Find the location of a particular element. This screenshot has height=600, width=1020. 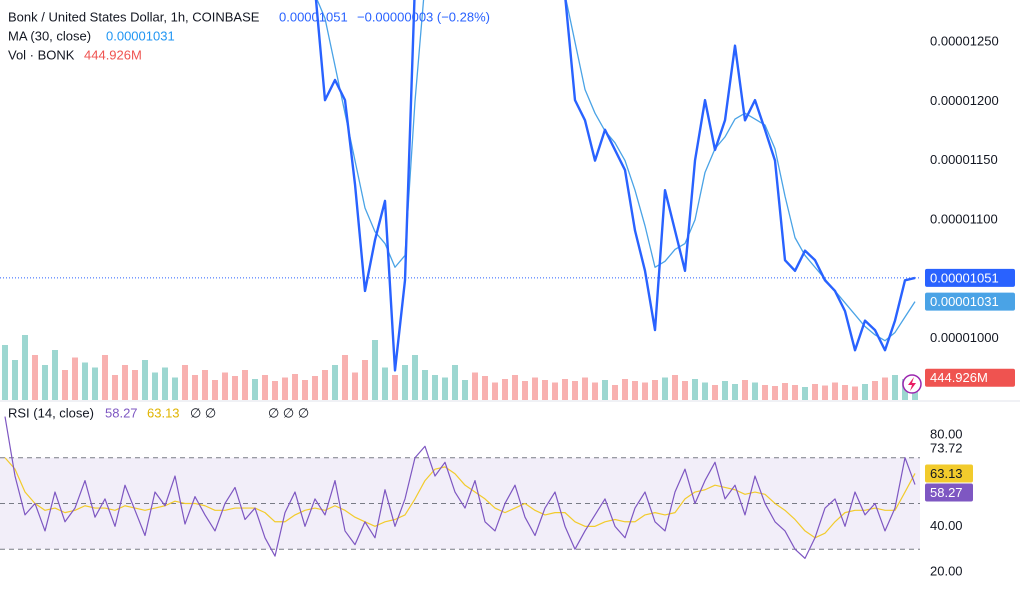

last-price-box is located at coordinates (970, 277).